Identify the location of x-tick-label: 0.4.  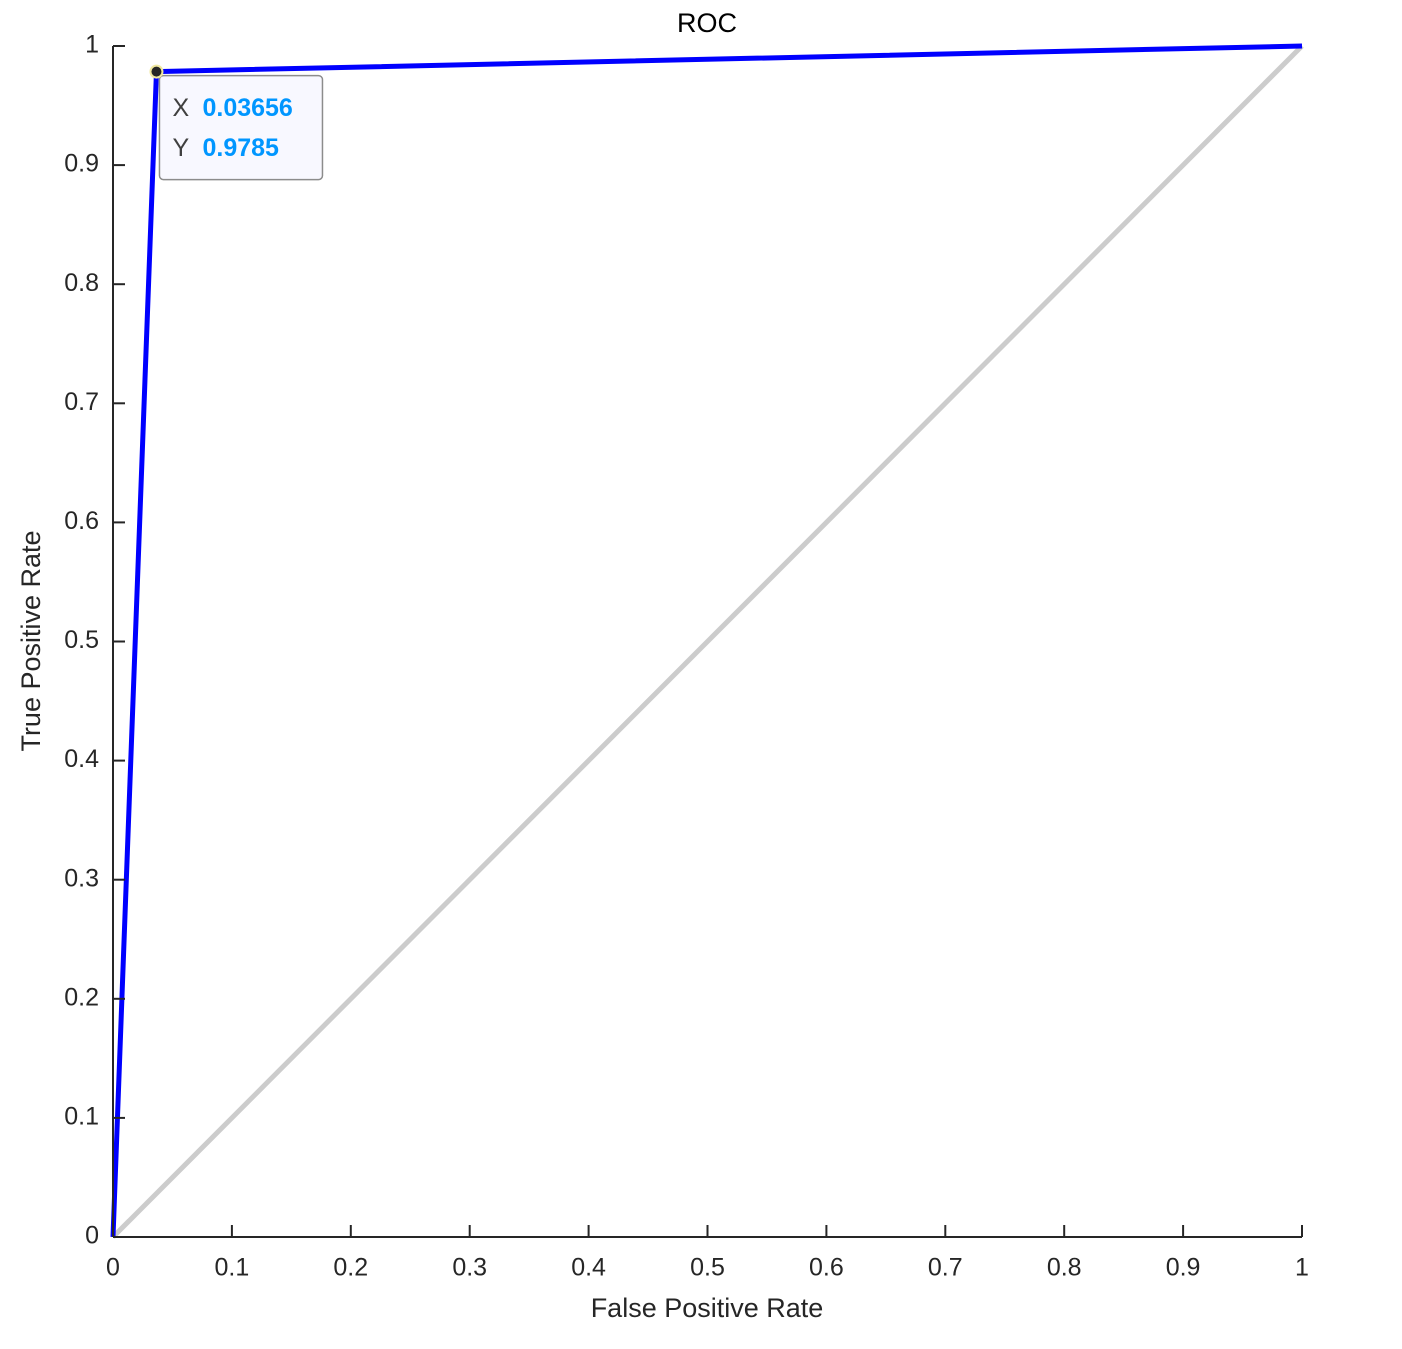
(588, 1268).